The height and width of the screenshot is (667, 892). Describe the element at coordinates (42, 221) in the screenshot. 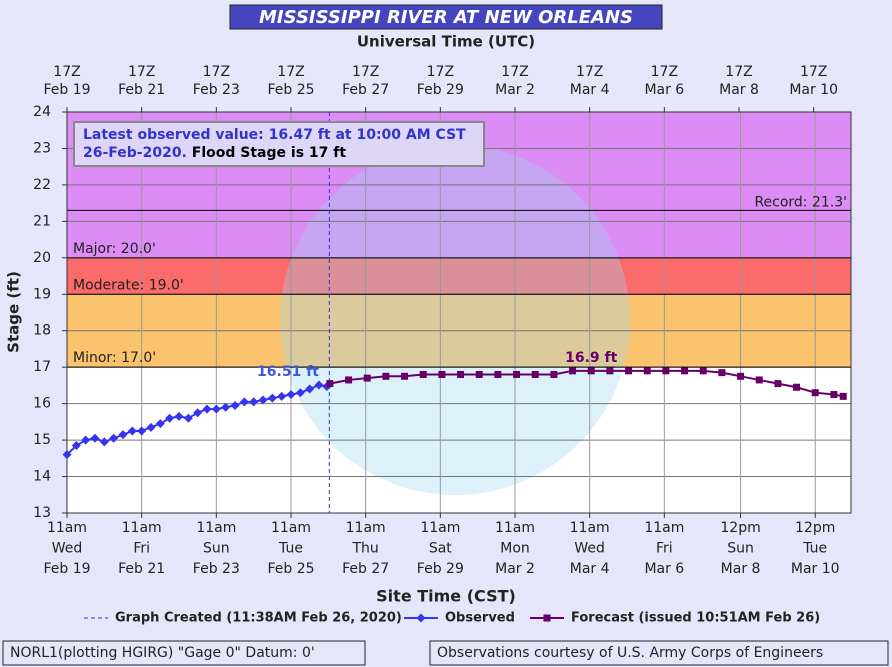

I see `y-tick-label: 21` at that location.